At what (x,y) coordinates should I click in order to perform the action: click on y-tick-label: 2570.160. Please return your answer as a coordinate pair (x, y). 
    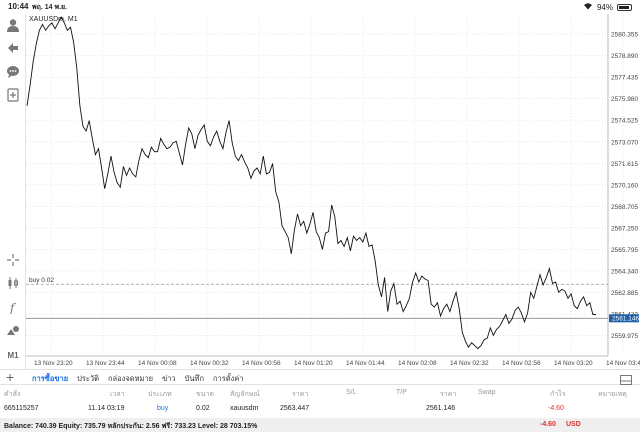
    Looking at the image, I should click on (624, 185).